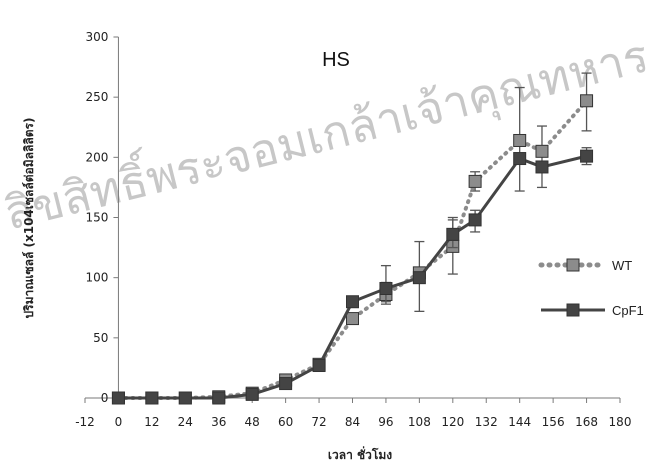 The height and width of the screenshot is (473, 647). Describe the element at coordinates (591, 288) in the screenshot. I see `legend: WT CpF1` at that location.